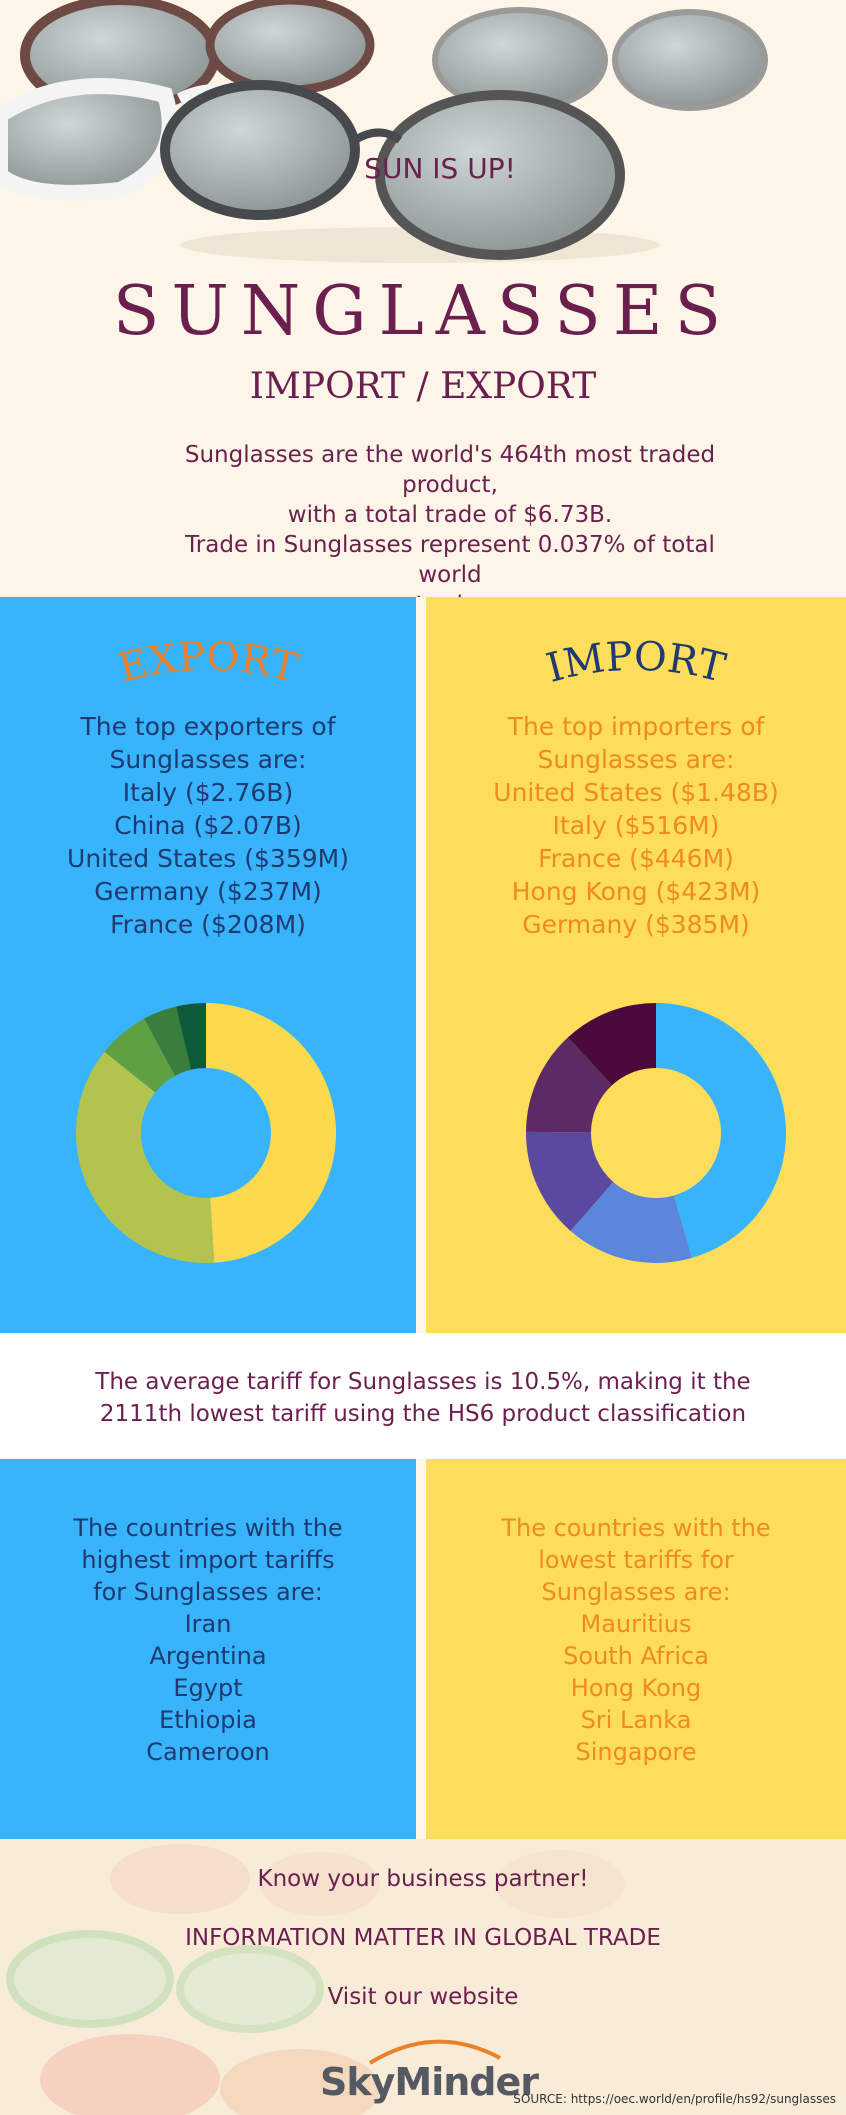 This screenshot has width=846, height=2115. What do you see at coordinates (423, 311) in the screenshot?
I see `page-title: SUNGLASSES` at bounding box center [423, 311].